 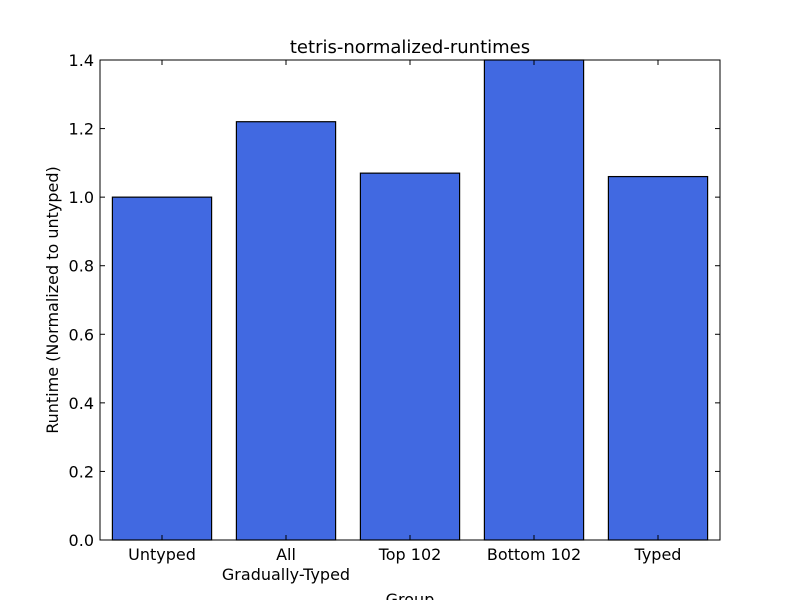 I want to click on x-tick-label-line: Top 102, so click(x=410, y=554).